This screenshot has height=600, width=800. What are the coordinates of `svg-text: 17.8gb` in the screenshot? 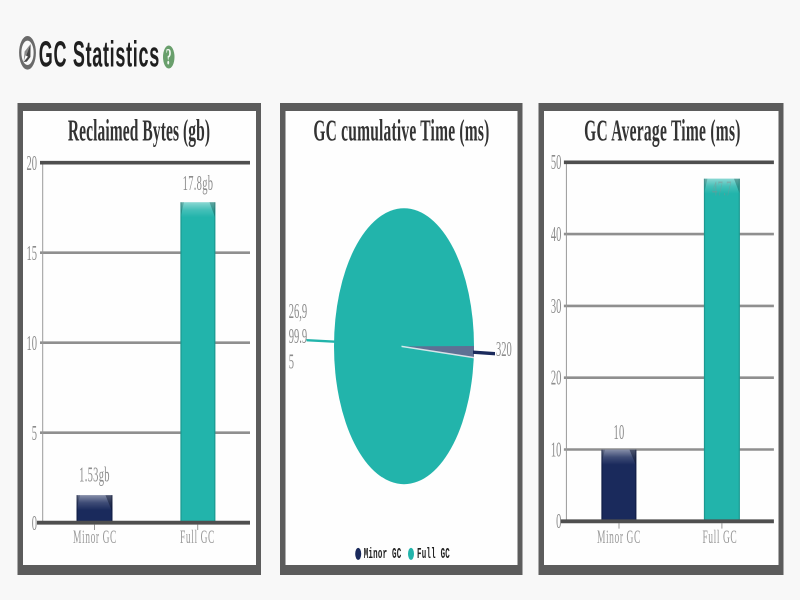 It's located at (198, 183).